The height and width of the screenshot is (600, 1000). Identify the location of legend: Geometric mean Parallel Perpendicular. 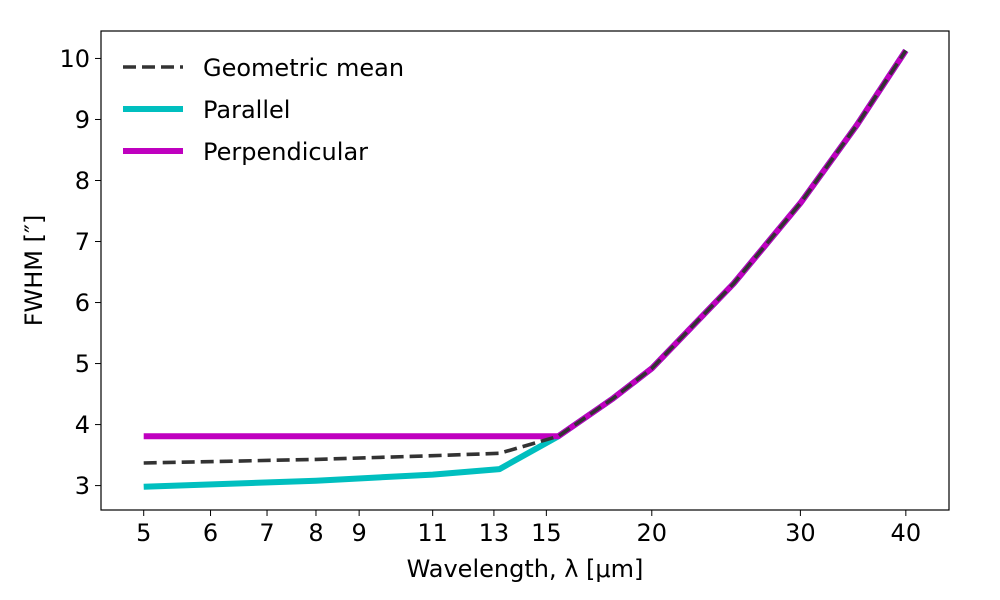
(263, 110).